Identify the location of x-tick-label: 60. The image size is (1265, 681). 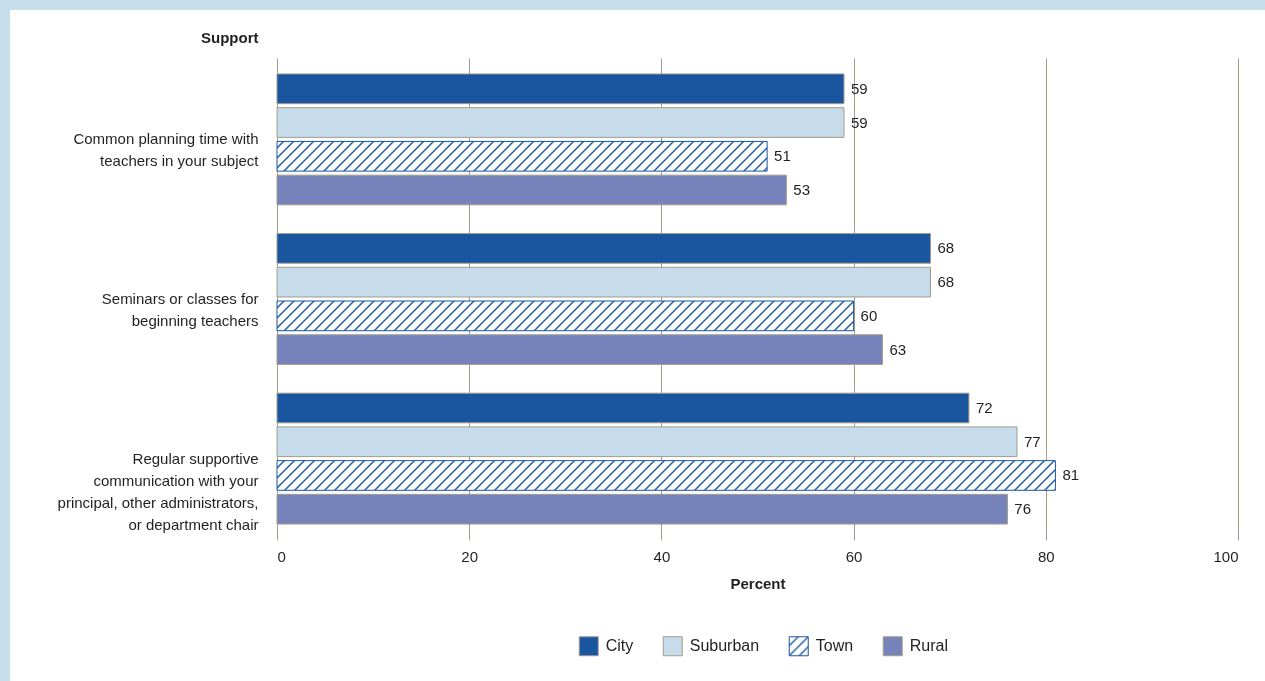
(854, 556).